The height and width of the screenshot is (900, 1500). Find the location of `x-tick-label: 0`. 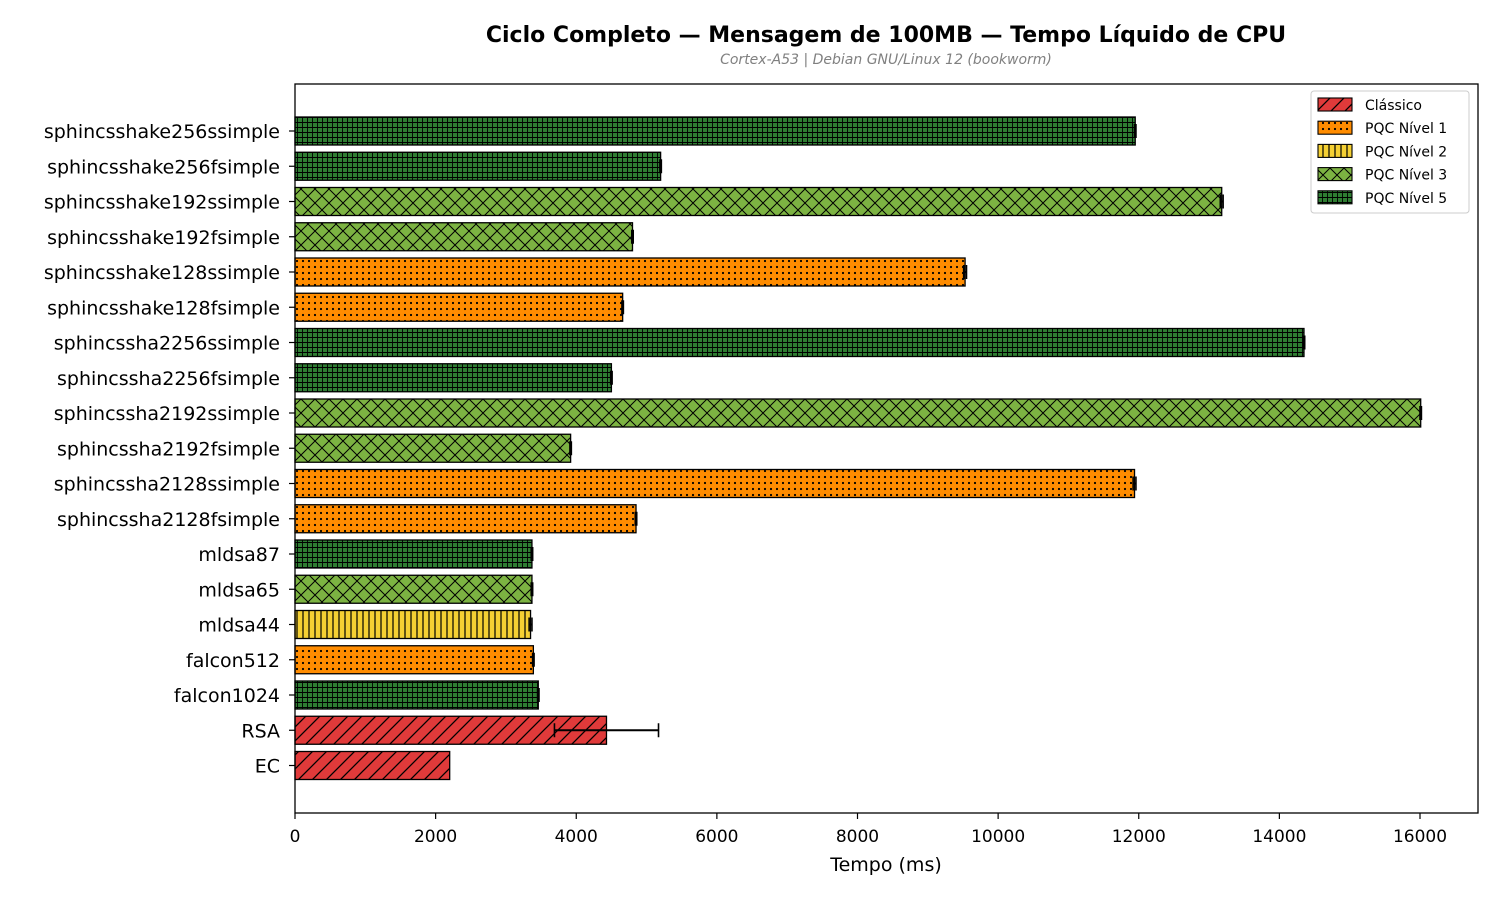

x-tick-label: 0 is located at coordinates (295, 837).